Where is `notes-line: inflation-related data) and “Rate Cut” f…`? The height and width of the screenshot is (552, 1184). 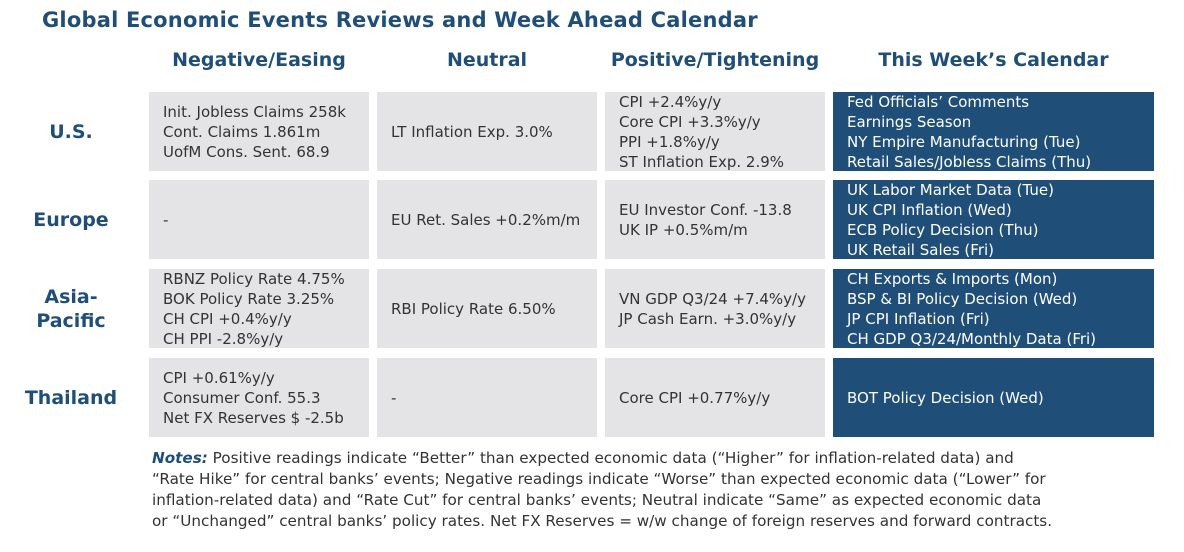 notes-line: inflation-related data) and “Rate Cut” f… is located at coordinates (597, 500).